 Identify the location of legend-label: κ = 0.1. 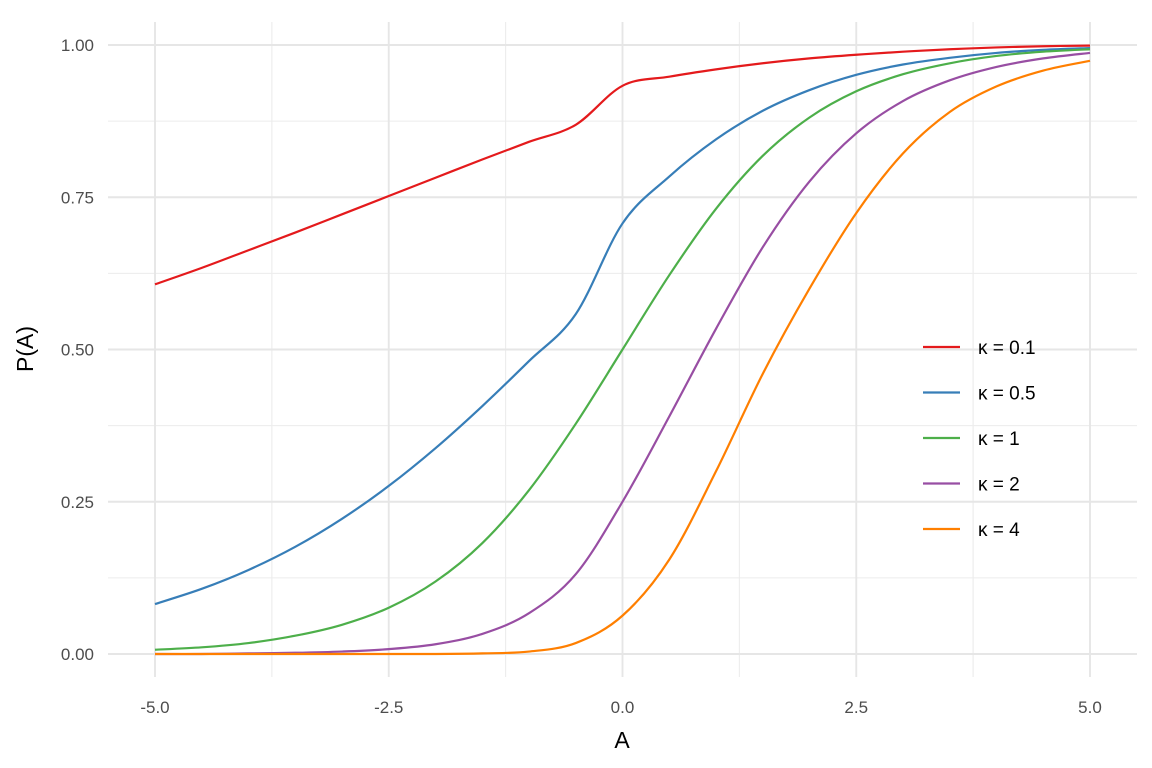
(1007, 348).